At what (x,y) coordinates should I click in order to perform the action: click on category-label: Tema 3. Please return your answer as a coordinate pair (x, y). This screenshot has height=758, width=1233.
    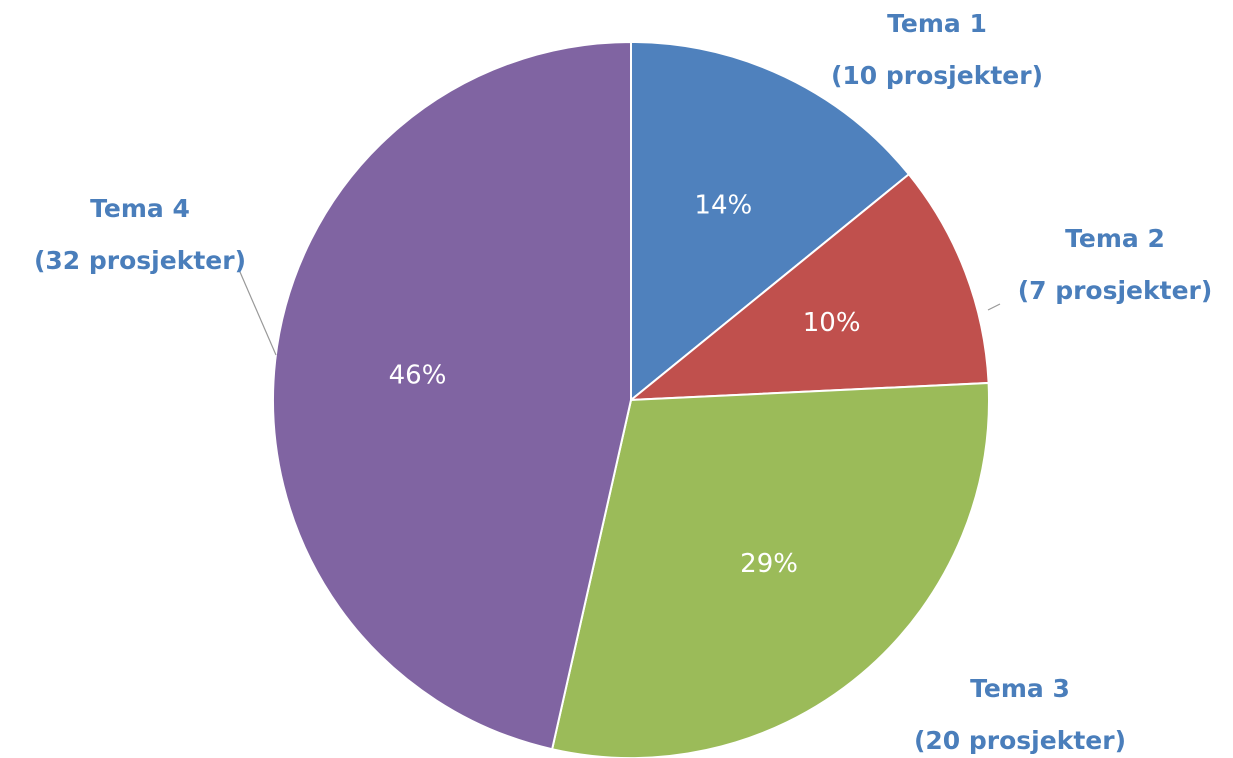
    Looking at the image, I should click on (1020, 688).